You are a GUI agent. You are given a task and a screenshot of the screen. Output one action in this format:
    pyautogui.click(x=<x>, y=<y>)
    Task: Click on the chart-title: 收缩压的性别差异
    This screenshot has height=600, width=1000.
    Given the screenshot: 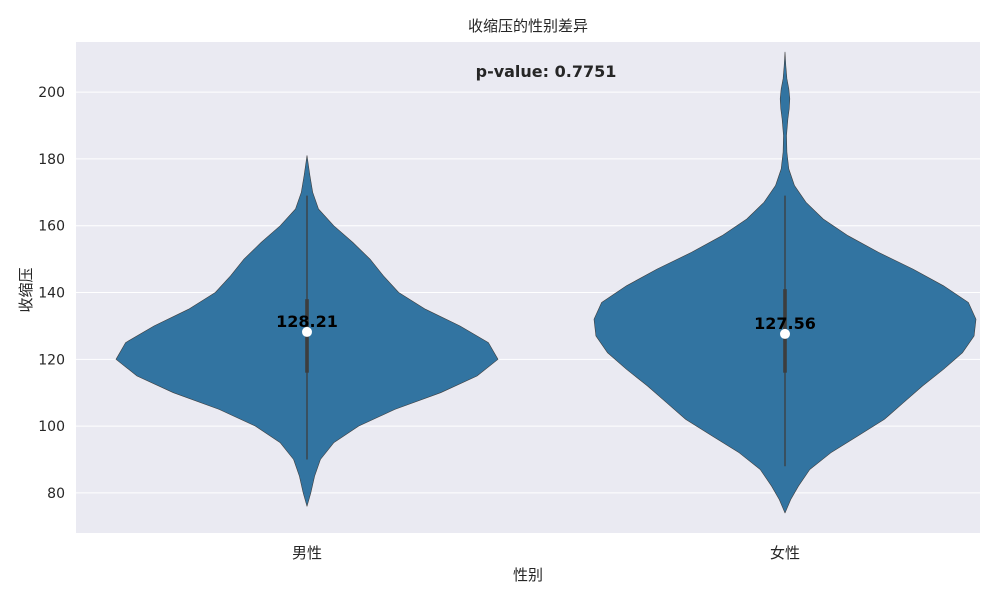 What is the action you would take?
    pyautogui.click(x=528, y=26)
    